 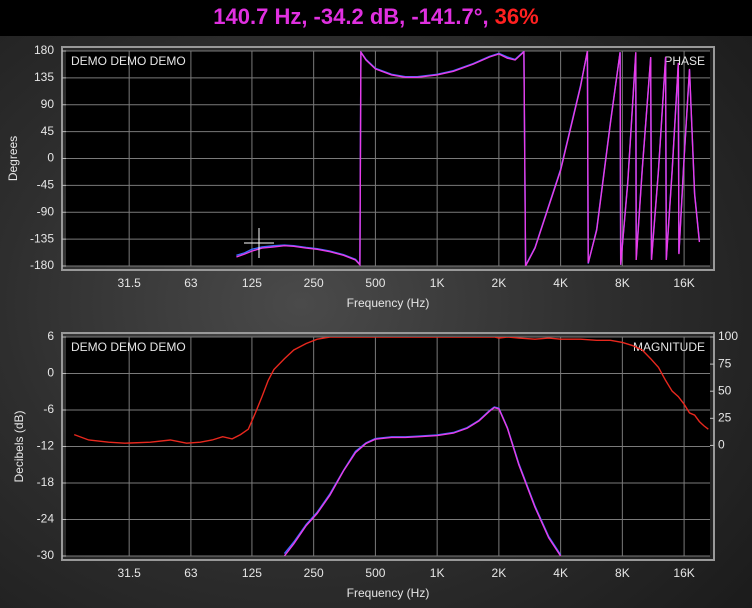 What do you see at coordinates (46, 482) in the screenshot?
I see `y-tick-label: -18` at bounding box center [46, 482].